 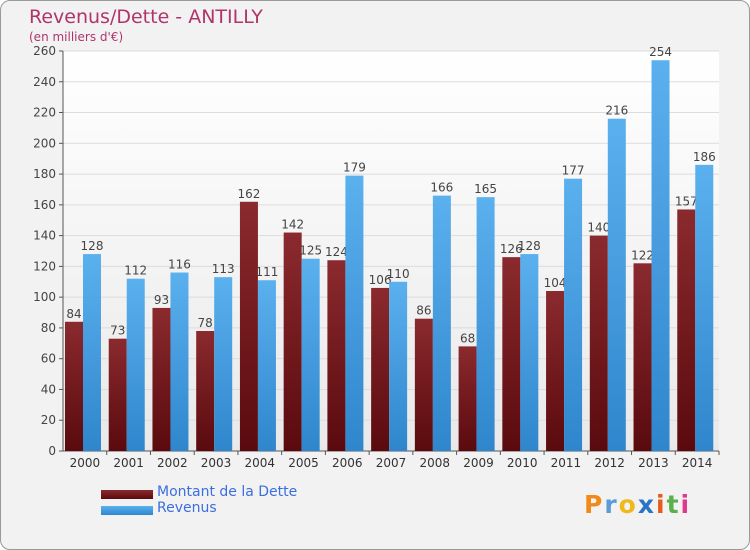 I want to click on y-tick-label: 200, so click(x=44, y=143).